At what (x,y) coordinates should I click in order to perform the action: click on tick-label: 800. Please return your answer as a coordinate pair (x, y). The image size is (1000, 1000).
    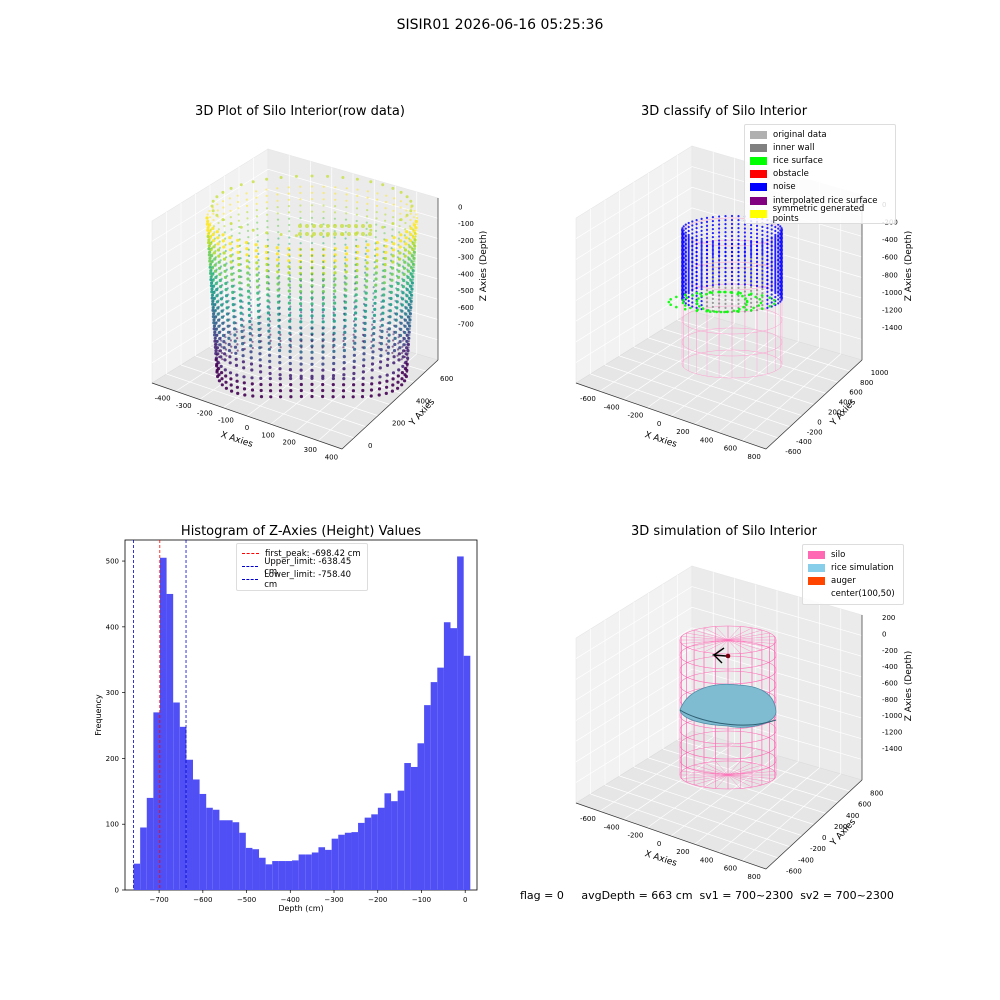
    Looking at the image, I should click on (876, 794).